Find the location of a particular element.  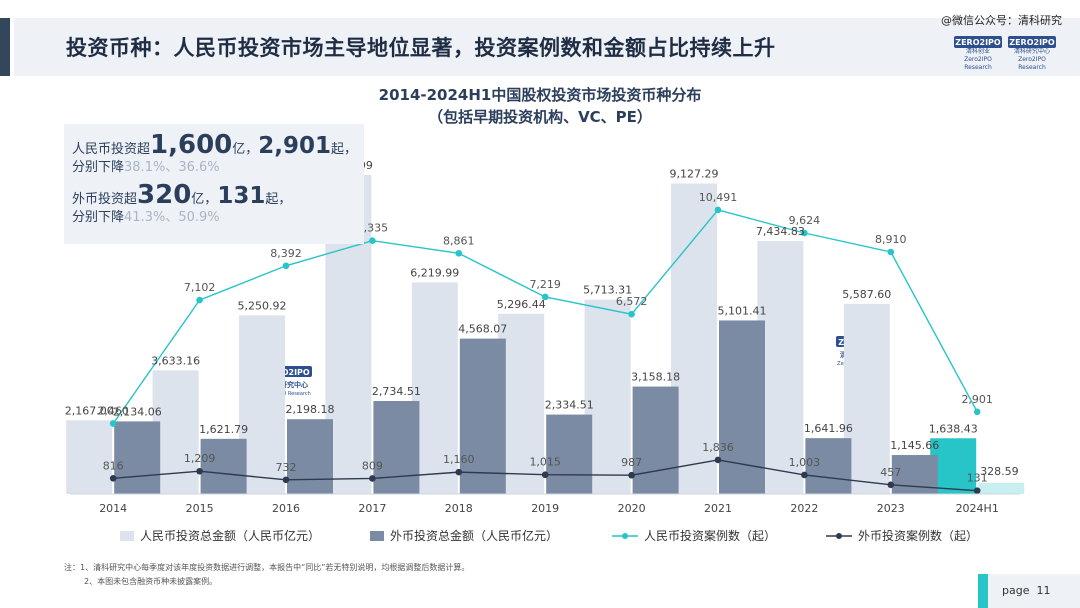

chart-subtitle: （包括早期投资机构、VC、PE） is located at coordinates (540, 117).